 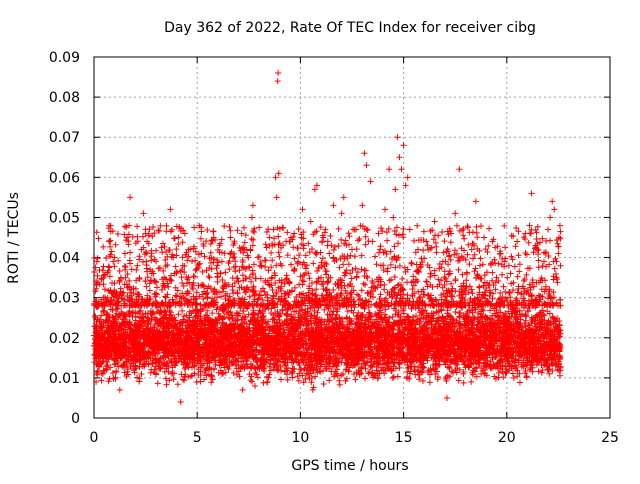 What do you see at coordinates (64, 218) in the screenshot?
I see `y-tick-label: 0.05` at bounding box center [64, 218].